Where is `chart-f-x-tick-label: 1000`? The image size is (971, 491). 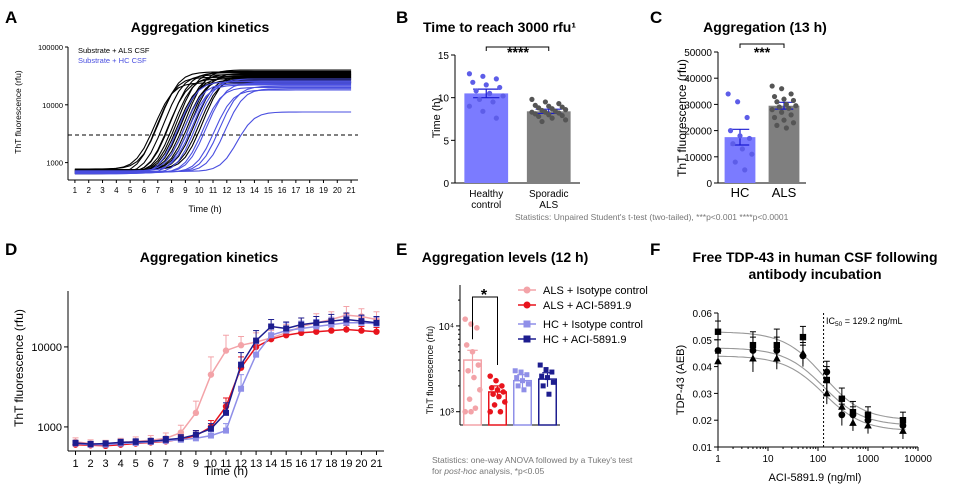 chart-f-x-tick-label: 1000 is located at coordinates (868, 459).